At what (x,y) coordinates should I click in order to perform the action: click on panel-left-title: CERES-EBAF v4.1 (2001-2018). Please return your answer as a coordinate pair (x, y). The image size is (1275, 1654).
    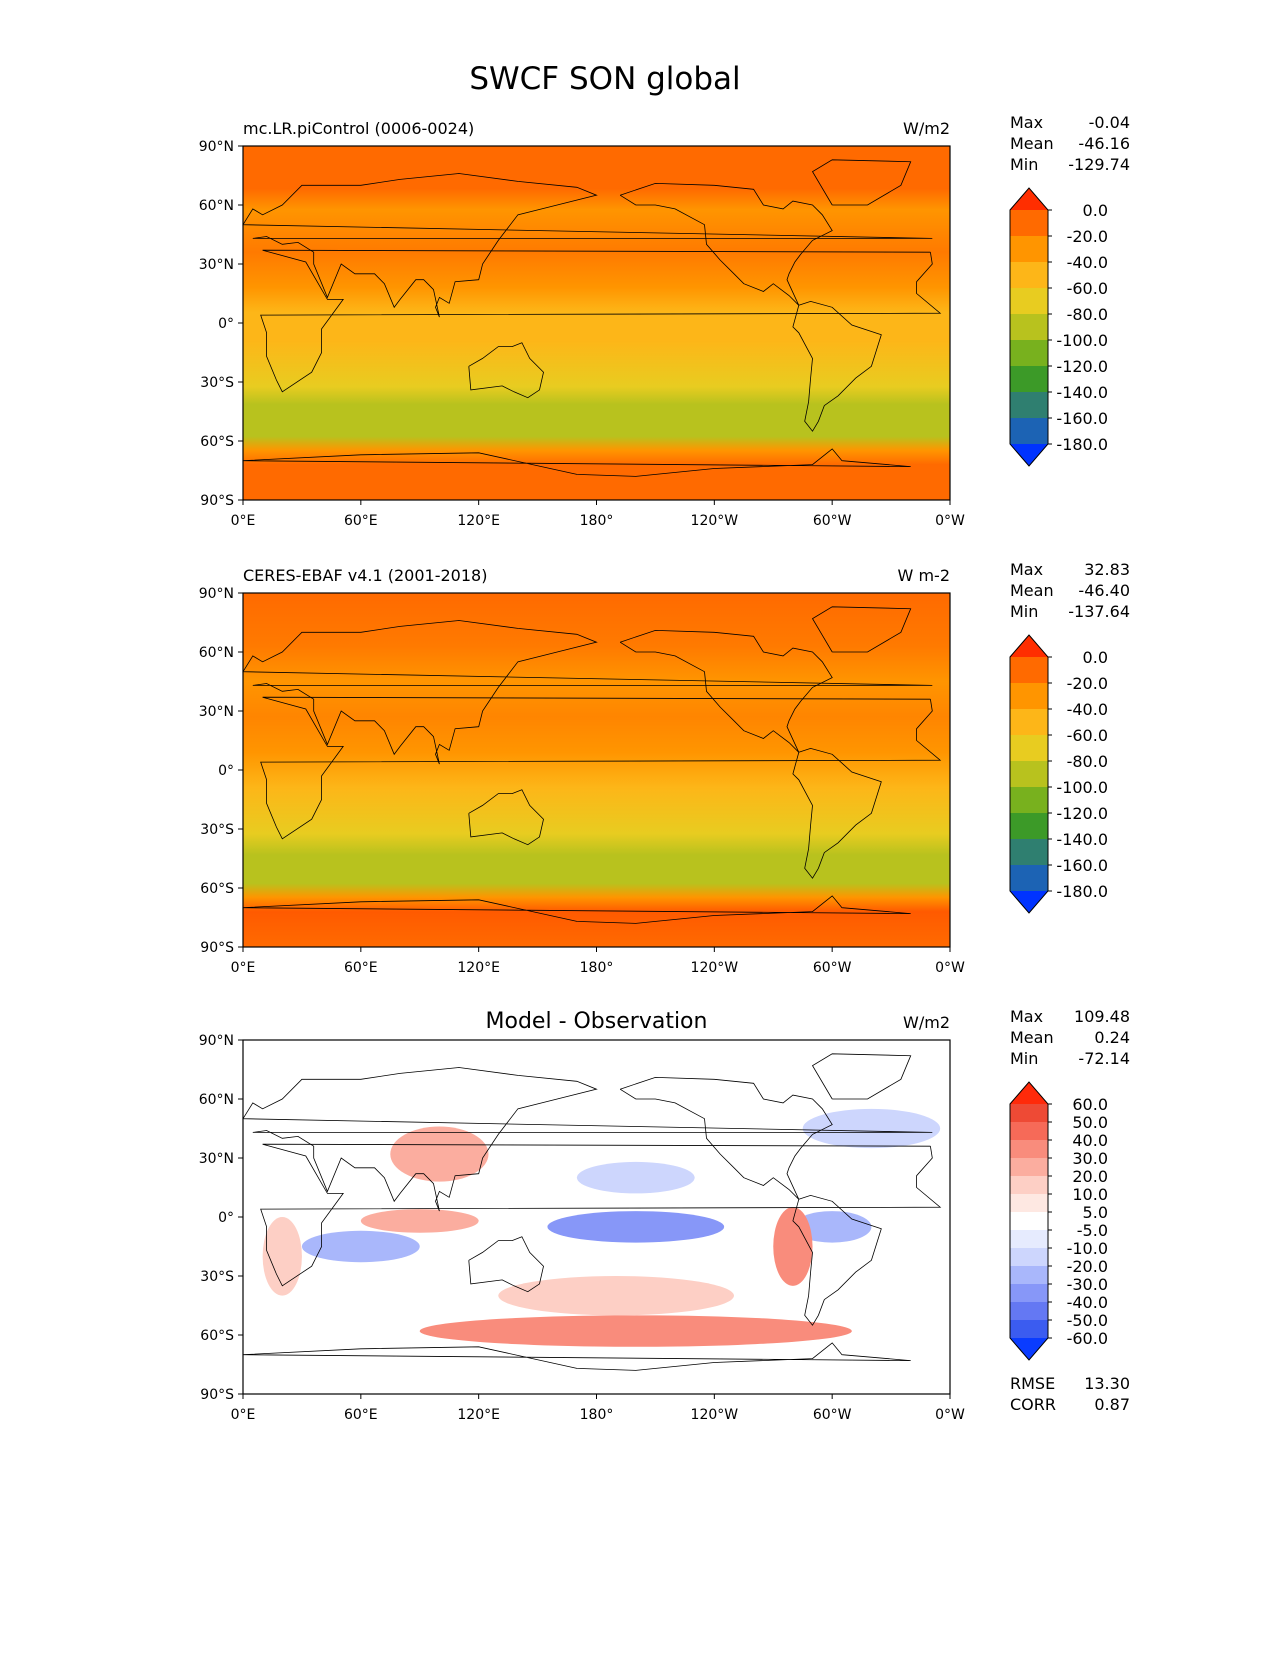
    Looking at the image, I should click on (365, 575).